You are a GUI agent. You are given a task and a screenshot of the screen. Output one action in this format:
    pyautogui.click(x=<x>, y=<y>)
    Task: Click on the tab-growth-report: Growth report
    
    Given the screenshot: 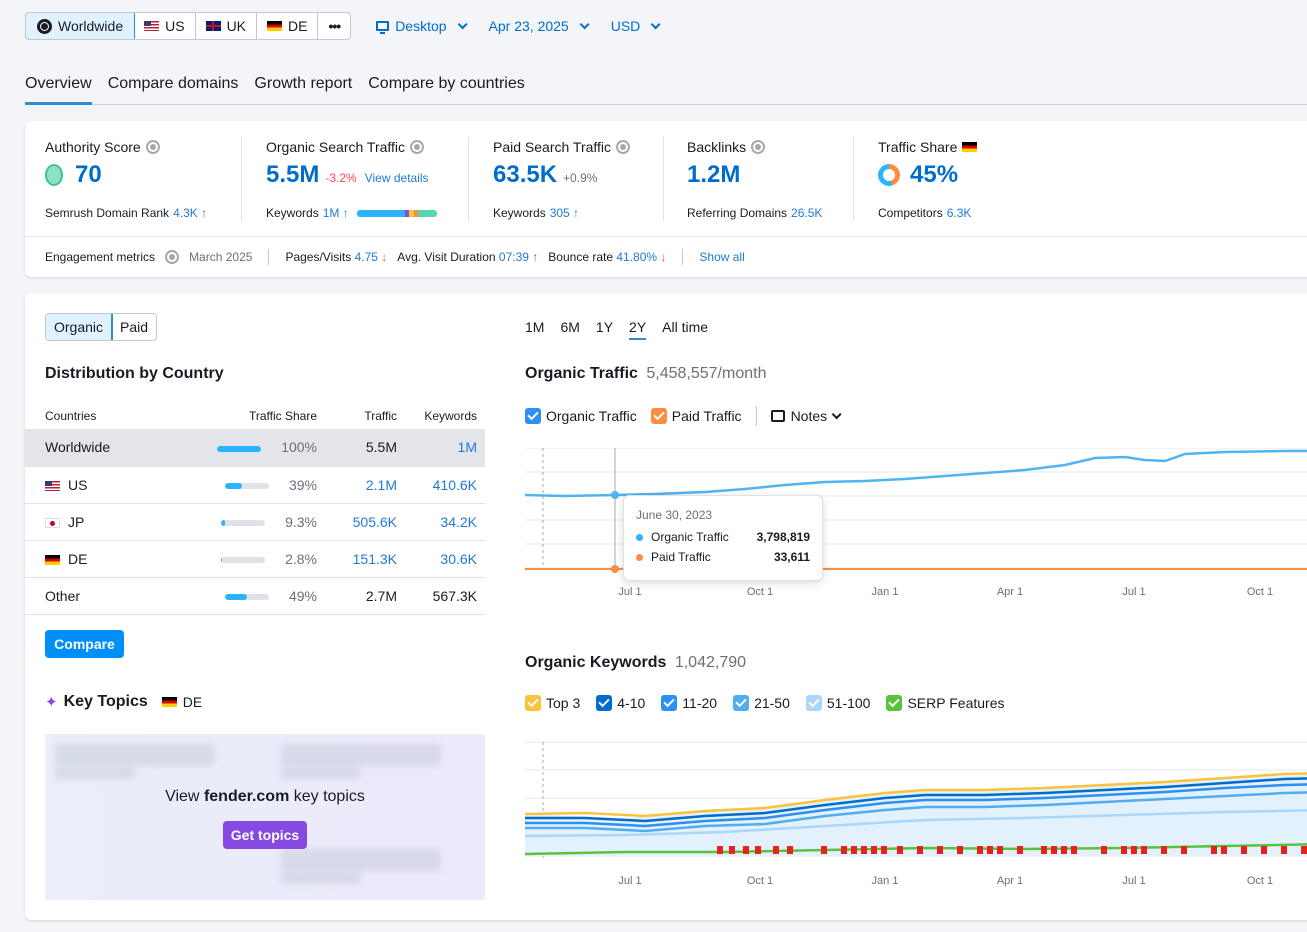 What is the action you would take?
    pyautogui.click(x=303, y=83)
    